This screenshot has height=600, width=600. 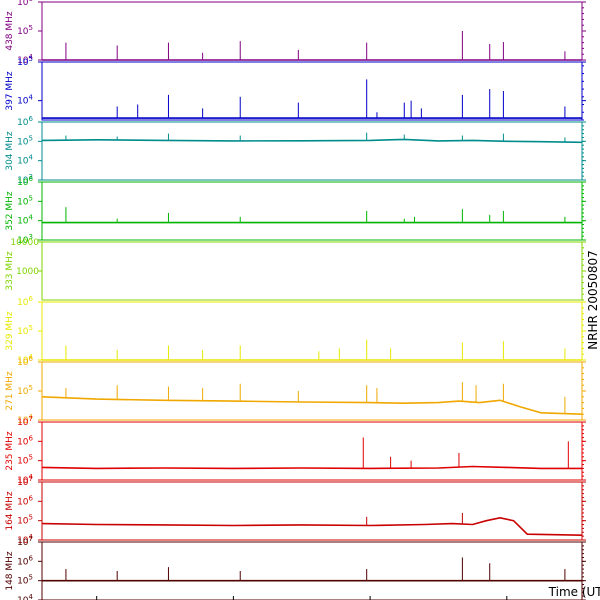 I want to click on frequency-label: 333 MHz, so click(x=10, y=271).